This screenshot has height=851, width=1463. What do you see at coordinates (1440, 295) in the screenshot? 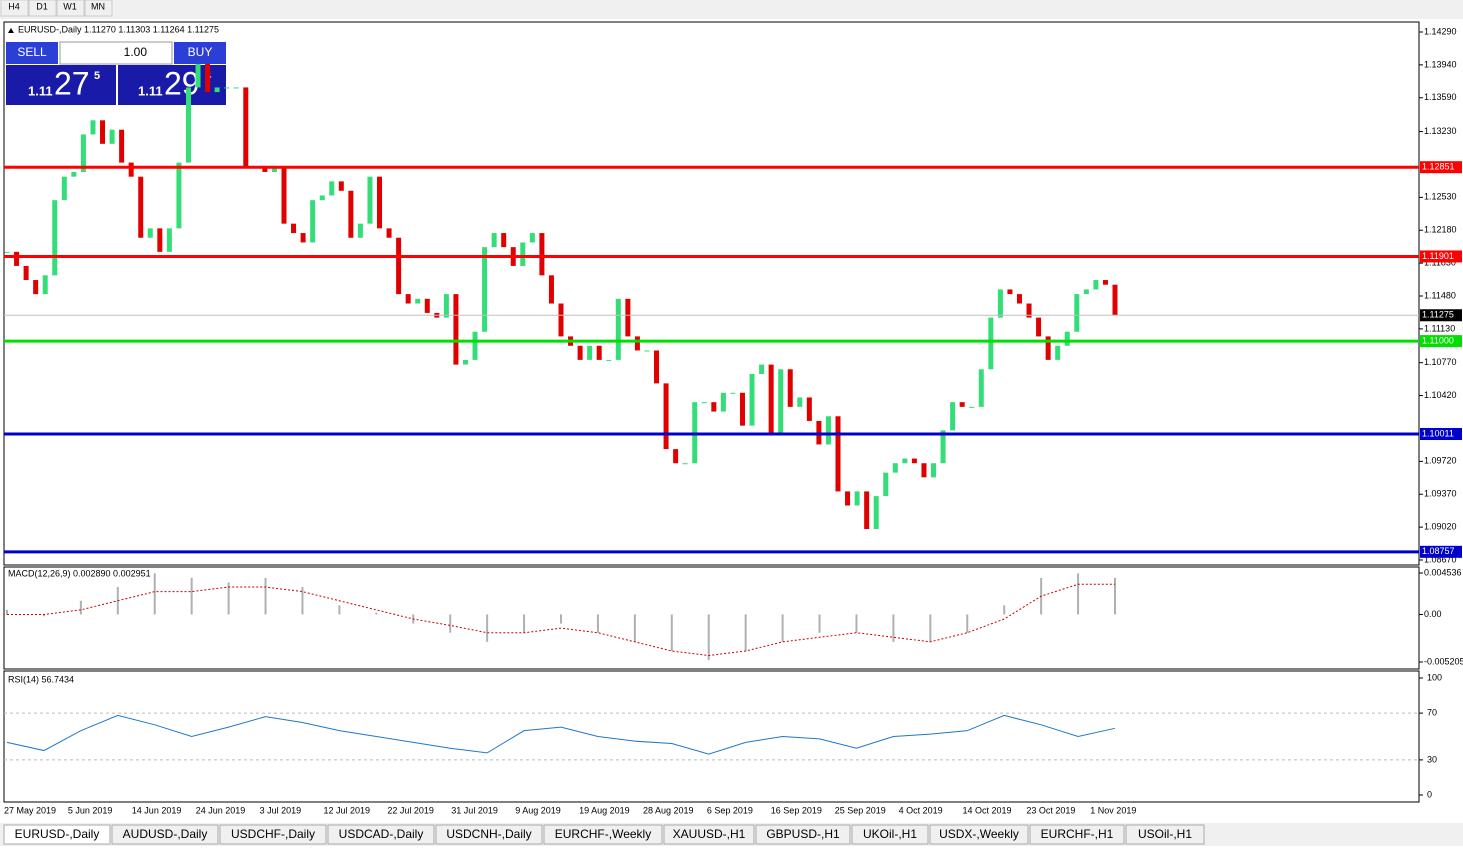
I see `y-tick-label: 1.11480` at bounding box center [1440, 295].